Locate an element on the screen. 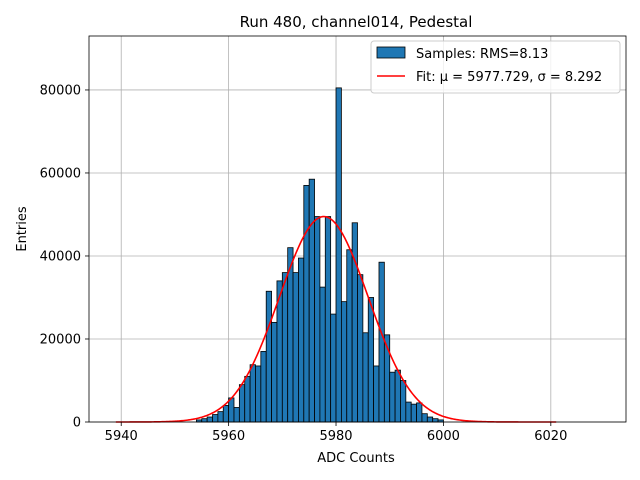 The image size is (640, 480). y-axis-label: Entries is located at coordinates (22, 229).